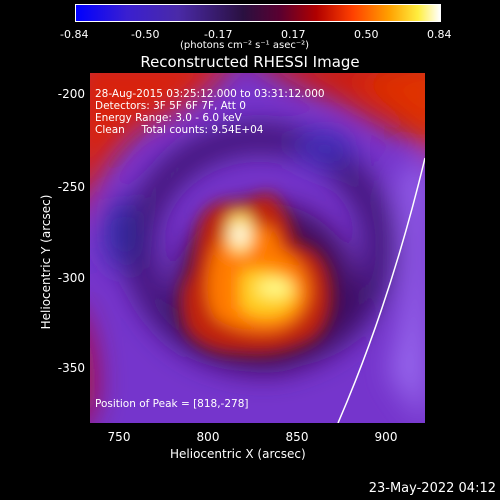 The height and width of the screenshot is (500, 500). Describe the element at coordinates (250, 62) in the screenshot. I see `image-title: Reconstructed RHESSI Image` at that location.